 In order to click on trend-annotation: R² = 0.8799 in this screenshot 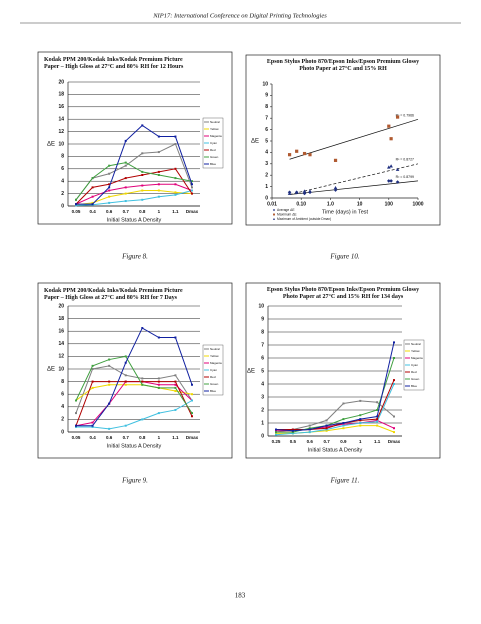, I will do `click(405, 177)`.